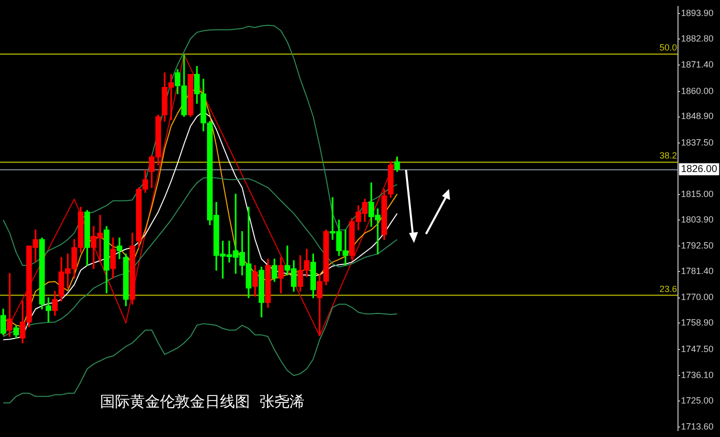 The image size is (720, 437). I want to click on y-tick-label: 1770.00, so click(697, 297).